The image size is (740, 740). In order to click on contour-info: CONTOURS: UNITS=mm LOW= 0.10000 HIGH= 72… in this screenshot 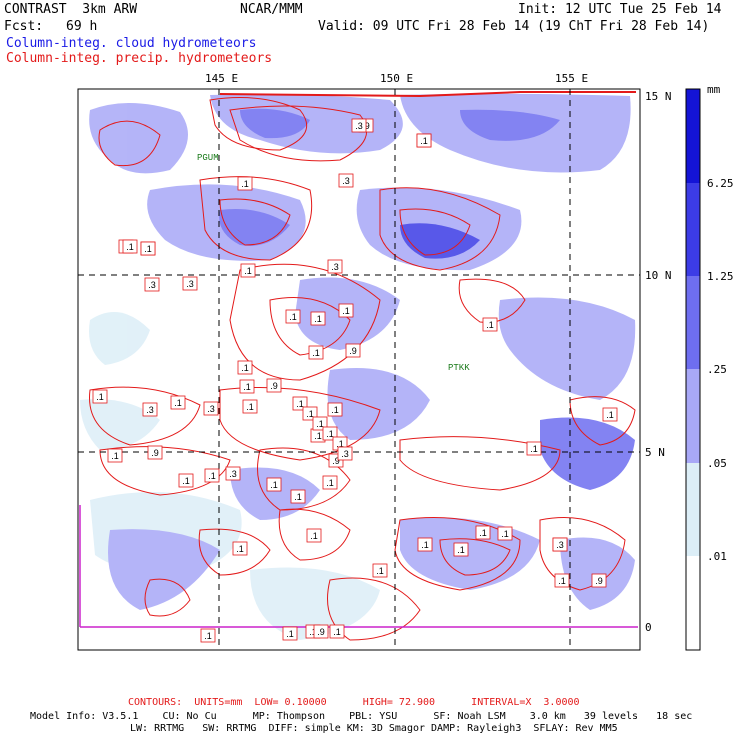, I will do `click(354, 702)`.